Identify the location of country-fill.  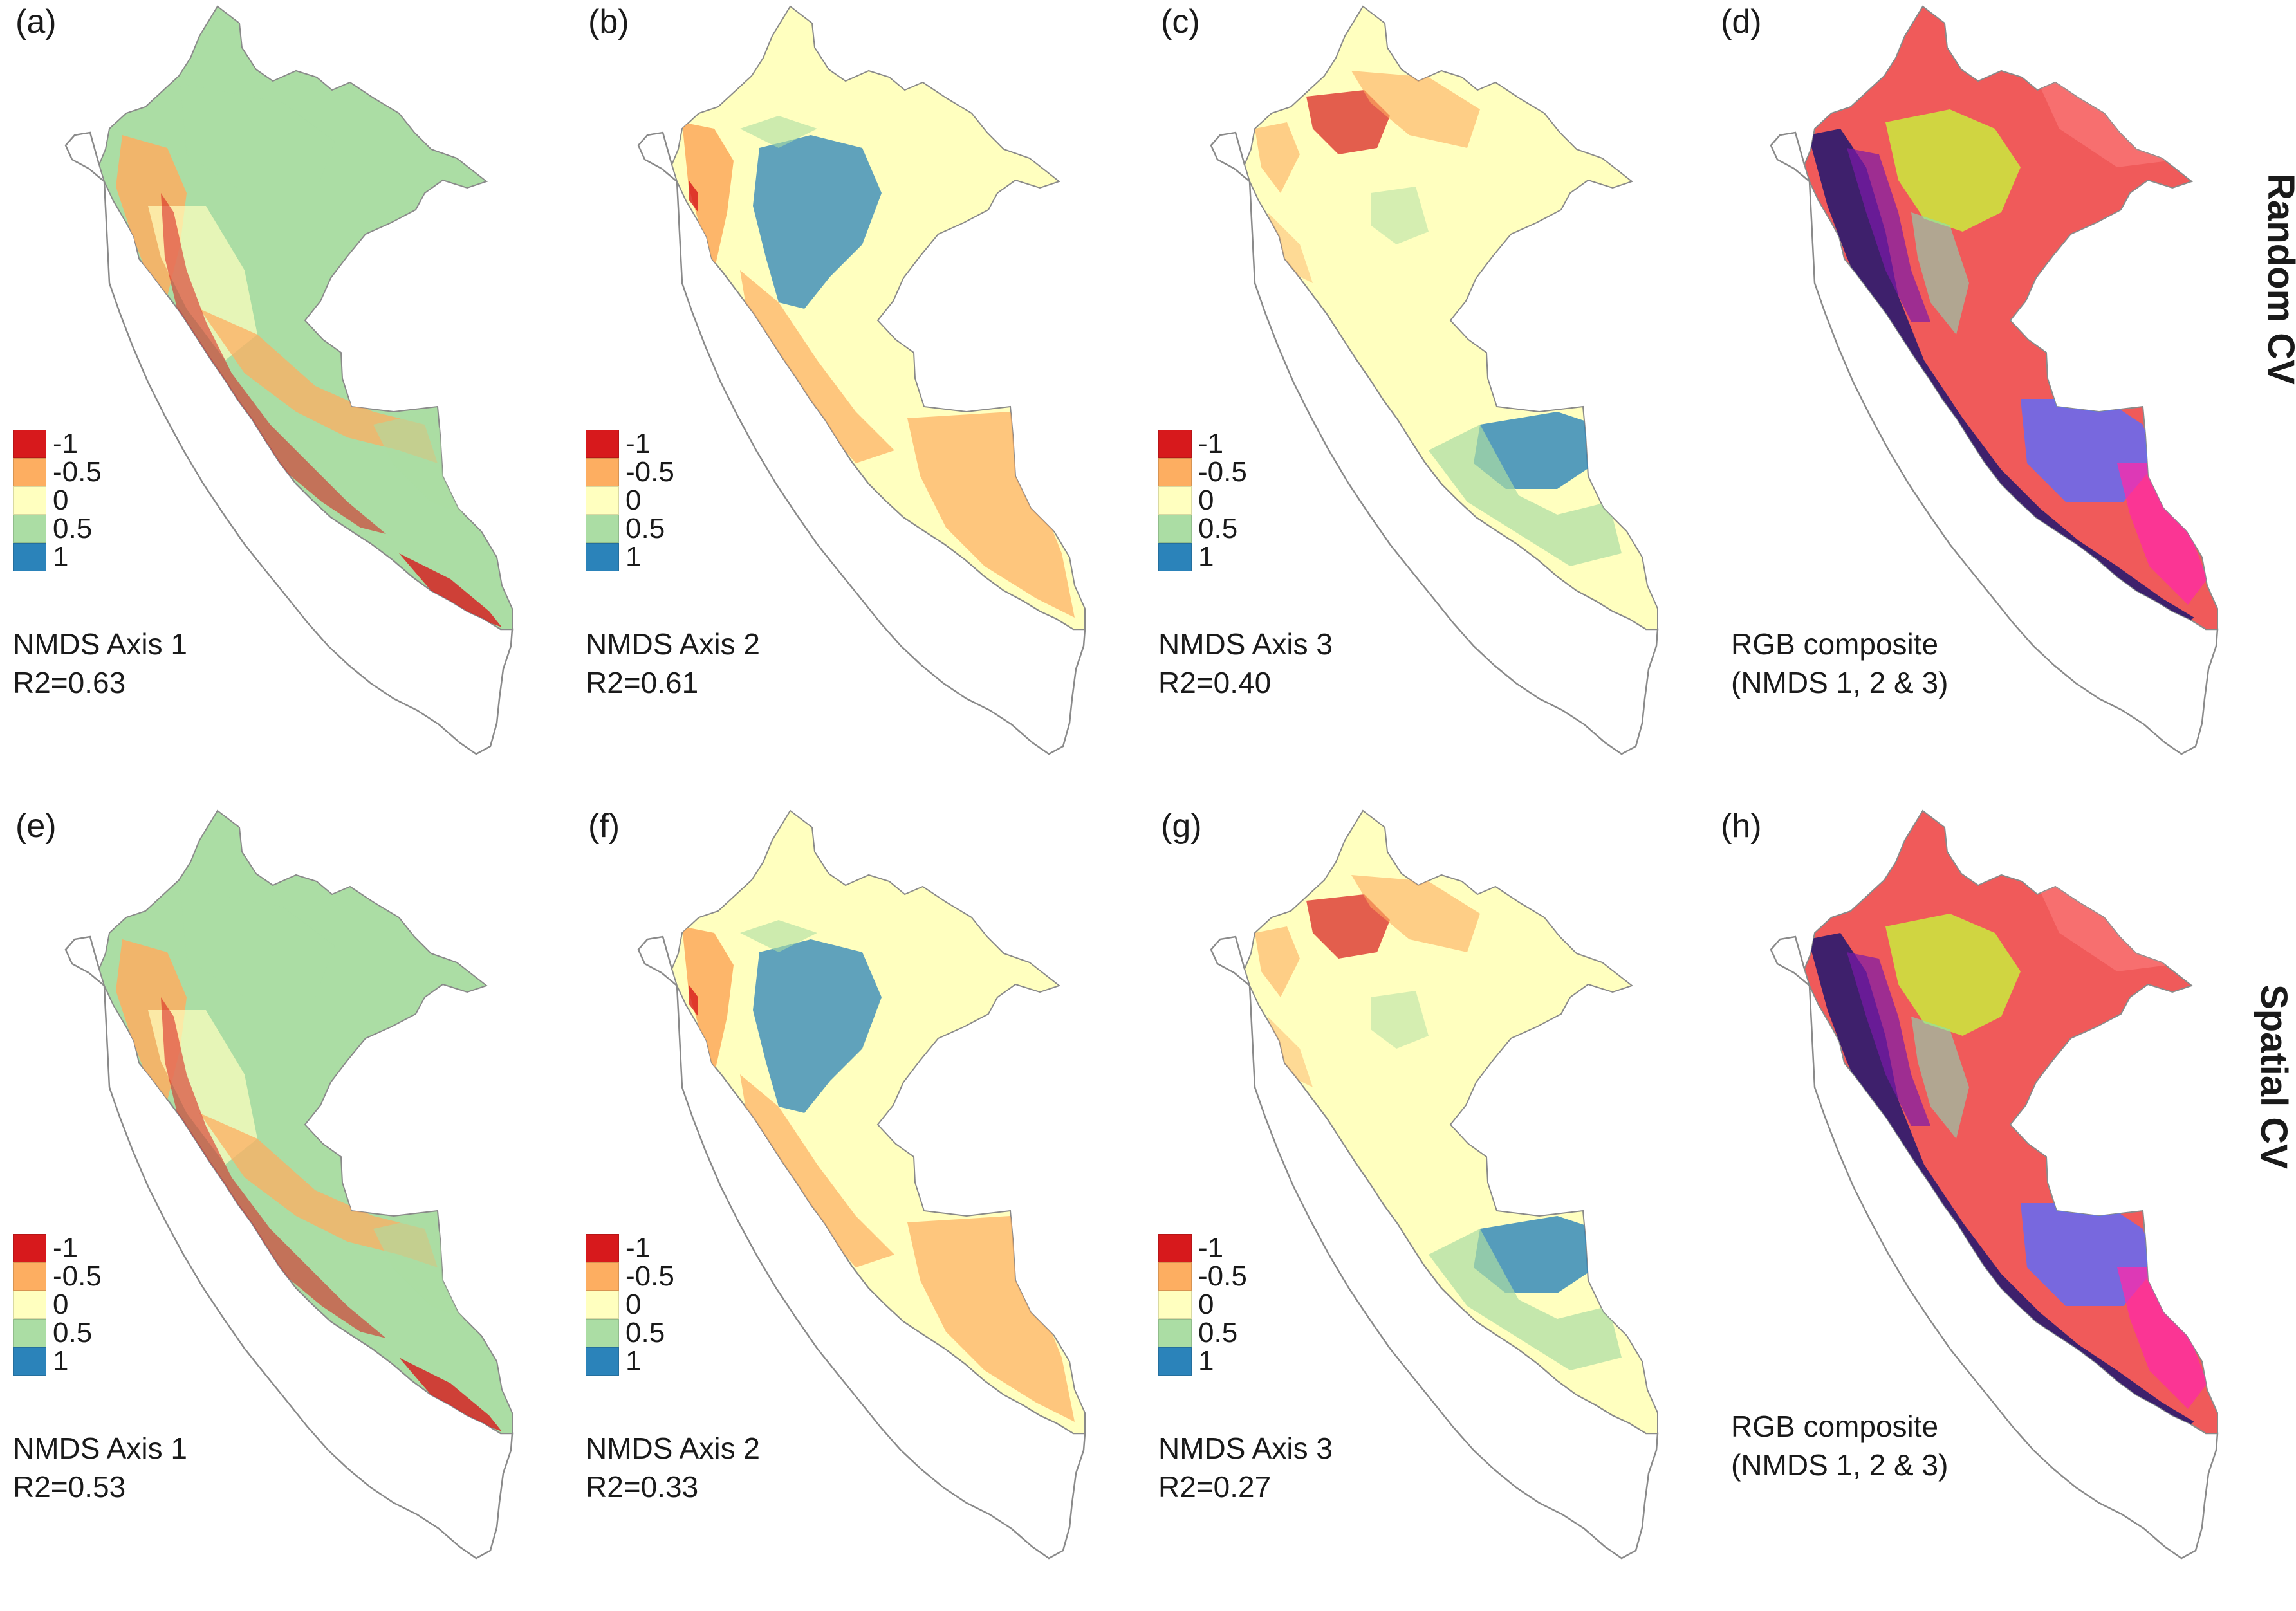
(305, 318).